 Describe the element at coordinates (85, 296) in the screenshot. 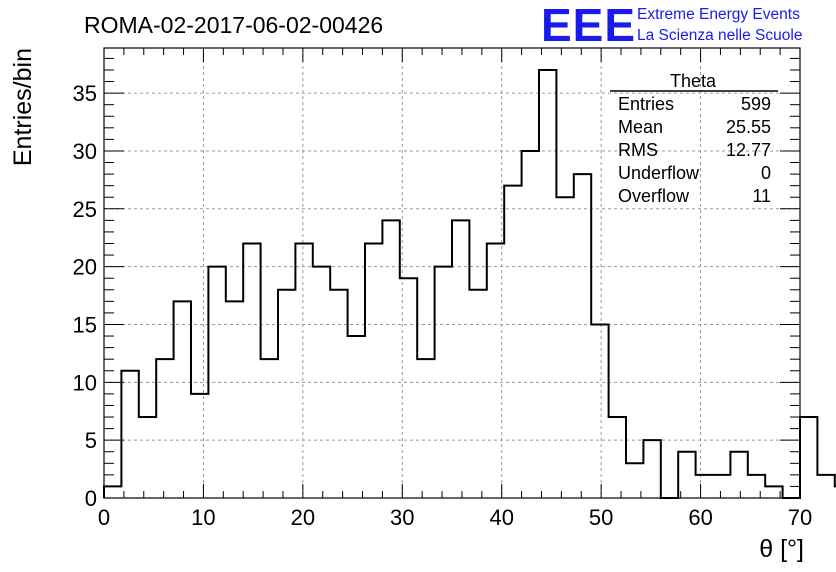

I see `y-axis-tick-labels: 0 5 10 15 20 25 30 35` at that location.